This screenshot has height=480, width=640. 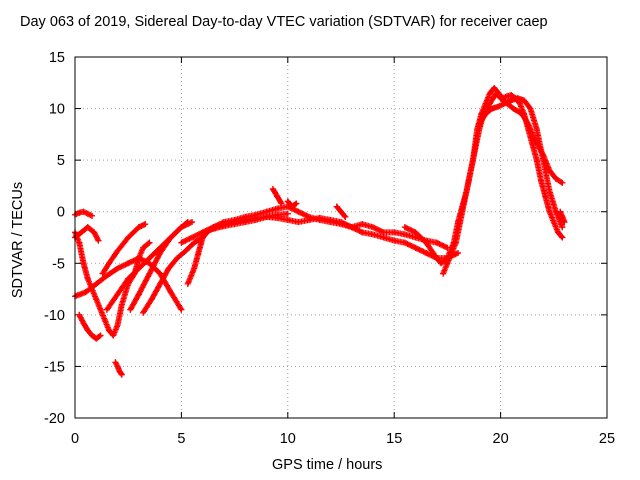 What do you see at coordinates (75, 439) in the screenshot?
I see `x-tick-label: 0` at bounding box center [75, 439].